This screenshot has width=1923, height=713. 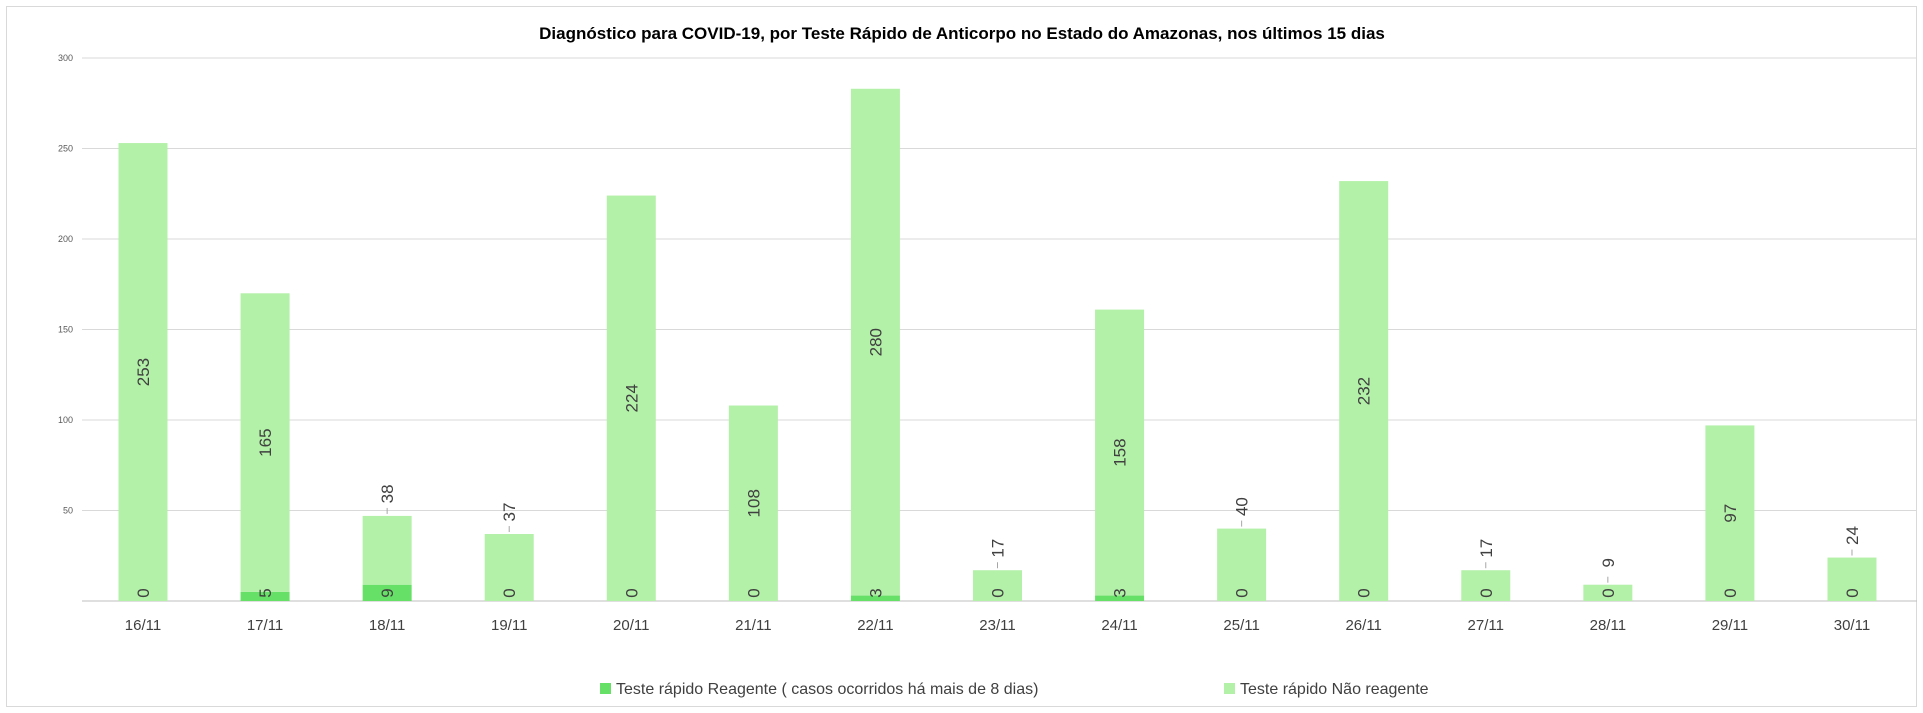 I want to click on x-tick-label: 30/11, so click(x=1852, y=625).